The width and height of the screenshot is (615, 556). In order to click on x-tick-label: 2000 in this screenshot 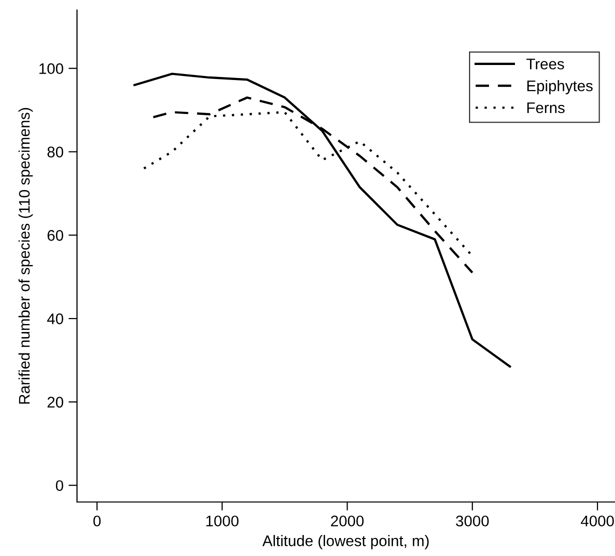, I will do `click(347, 521)`.